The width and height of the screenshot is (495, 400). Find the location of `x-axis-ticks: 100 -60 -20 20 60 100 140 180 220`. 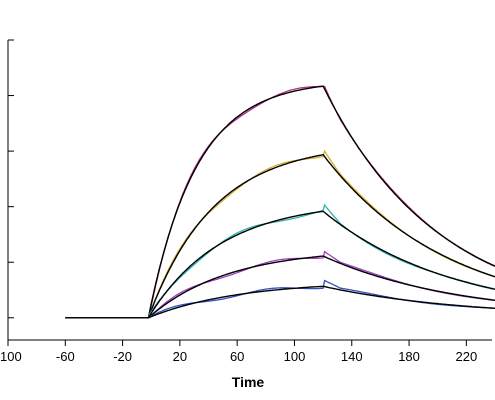

x-axis-ticks: 100 -60 -20 20 60 100 140 180 220 is located at coordinates (238, 352).